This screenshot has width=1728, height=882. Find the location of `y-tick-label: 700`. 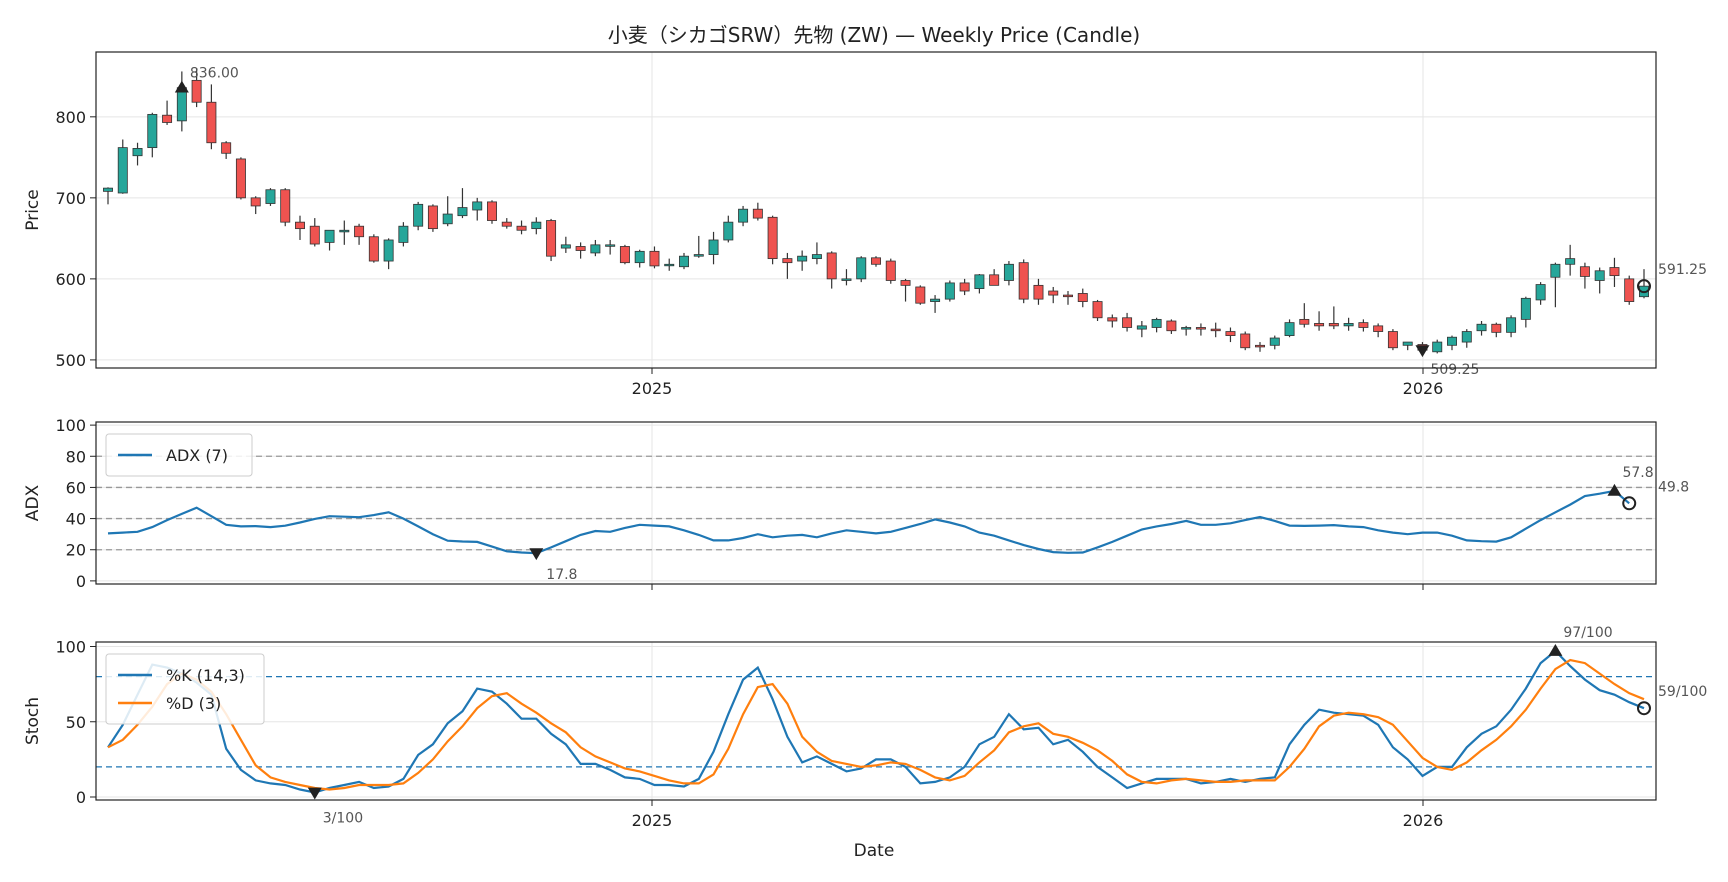

y-tick-label: 700 is located at coordinates (70, 198).